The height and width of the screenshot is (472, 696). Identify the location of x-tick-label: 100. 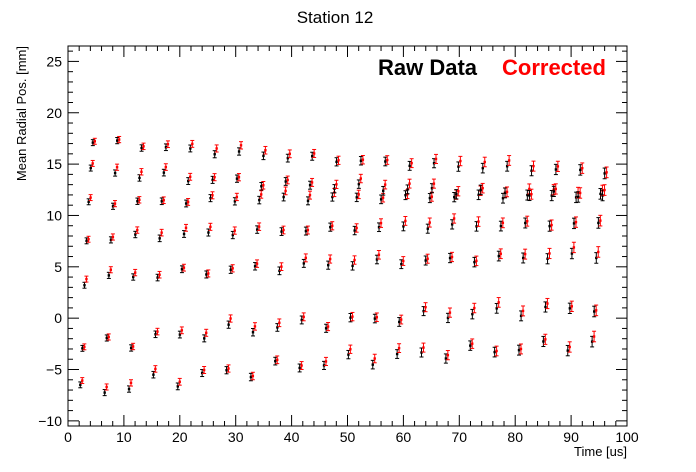
(627, 437).